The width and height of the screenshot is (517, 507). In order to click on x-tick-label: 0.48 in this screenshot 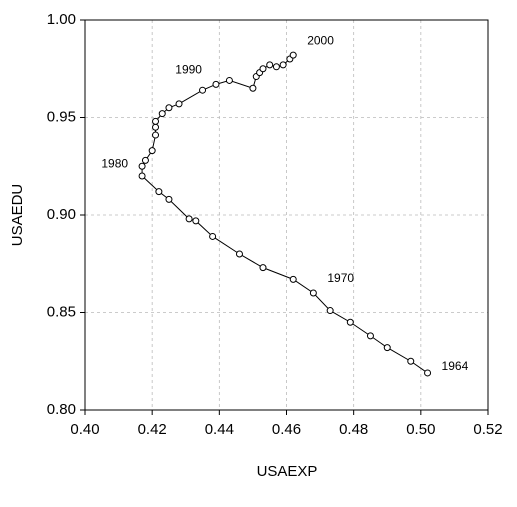, I will do `click(353, 429)`.